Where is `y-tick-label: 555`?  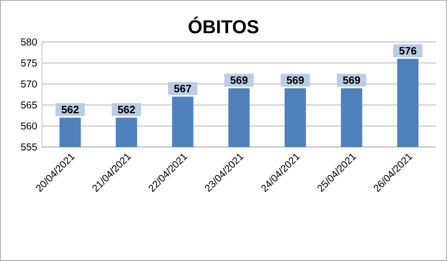 y-tick-label: 555 is located at coordinates (29, 147).